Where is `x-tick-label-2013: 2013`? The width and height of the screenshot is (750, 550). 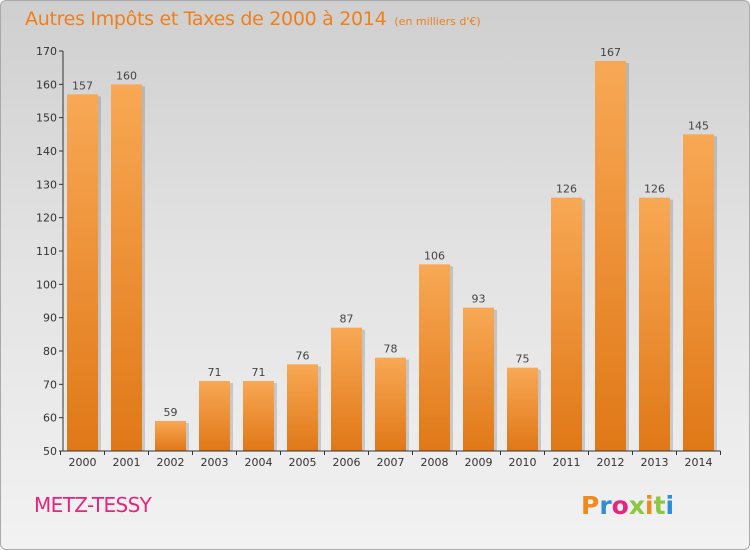 x-tick-label-2013: 2013 is located at coordinates (655, 462).